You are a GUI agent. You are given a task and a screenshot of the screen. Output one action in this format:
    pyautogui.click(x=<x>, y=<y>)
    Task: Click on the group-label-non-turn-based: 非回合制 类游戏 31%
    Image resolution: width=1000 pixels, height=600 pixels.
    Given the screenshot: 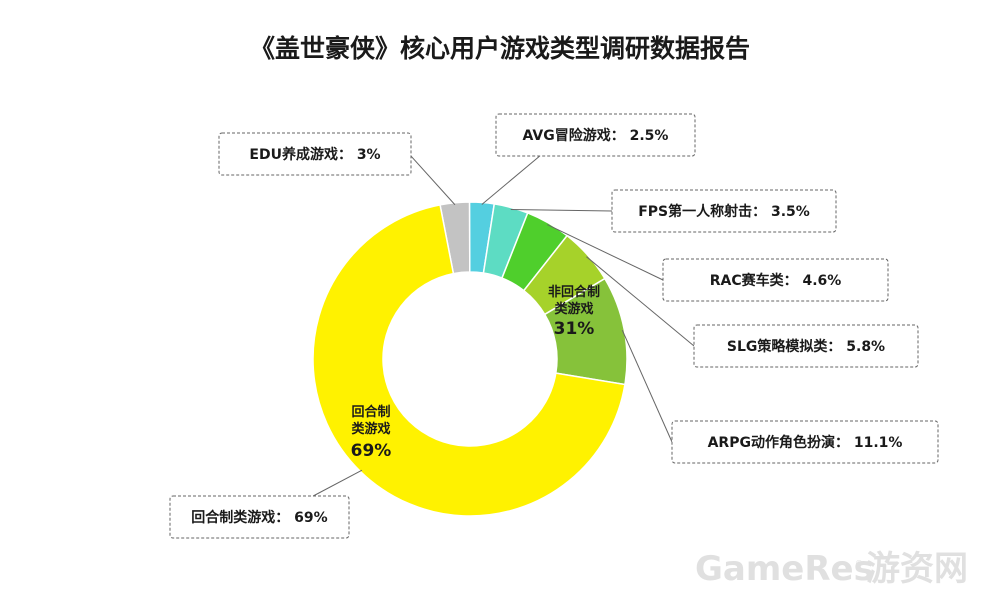 What is the action you would take?
    pyautogui.click(x=574, y=311)
    